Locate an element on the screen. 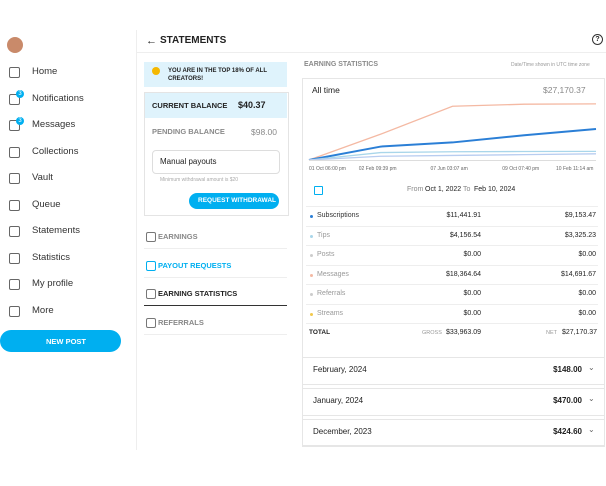 Image resolution: width=606 pixels, height=486 pixels. gross-value: $33,963.09 is located at coordinates (464, 332).